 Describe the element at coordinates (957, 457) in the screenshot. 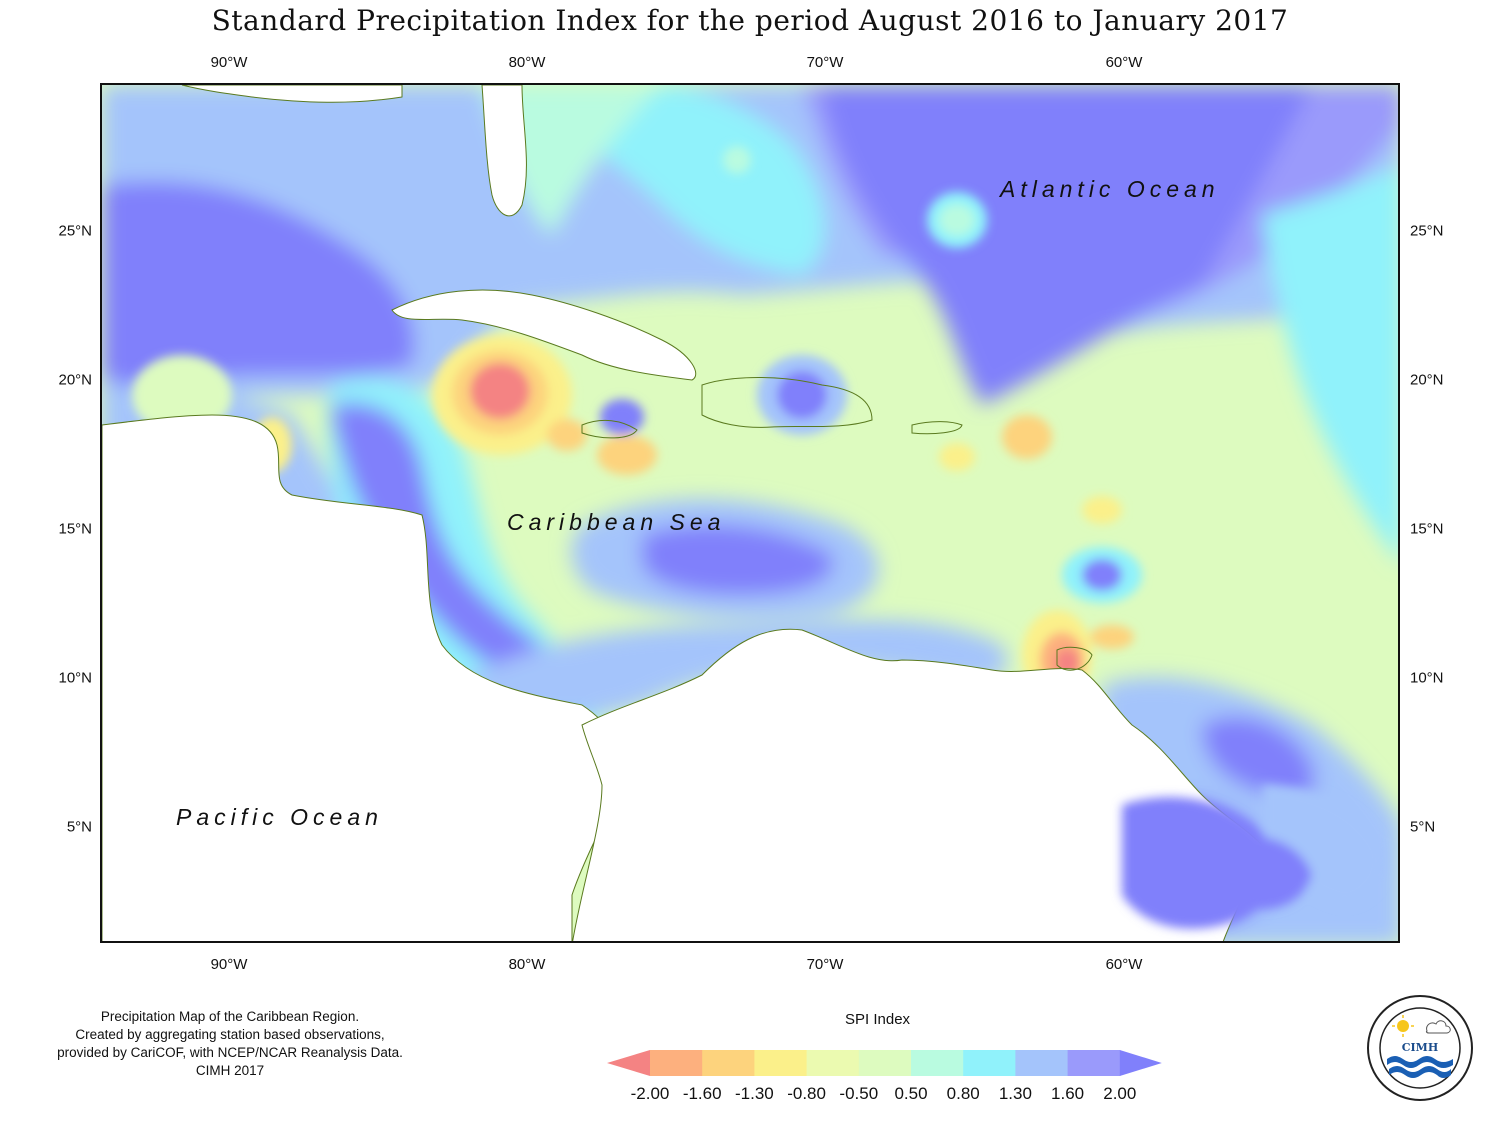

I see `spi-dry-puerto-rico-east` at that location.